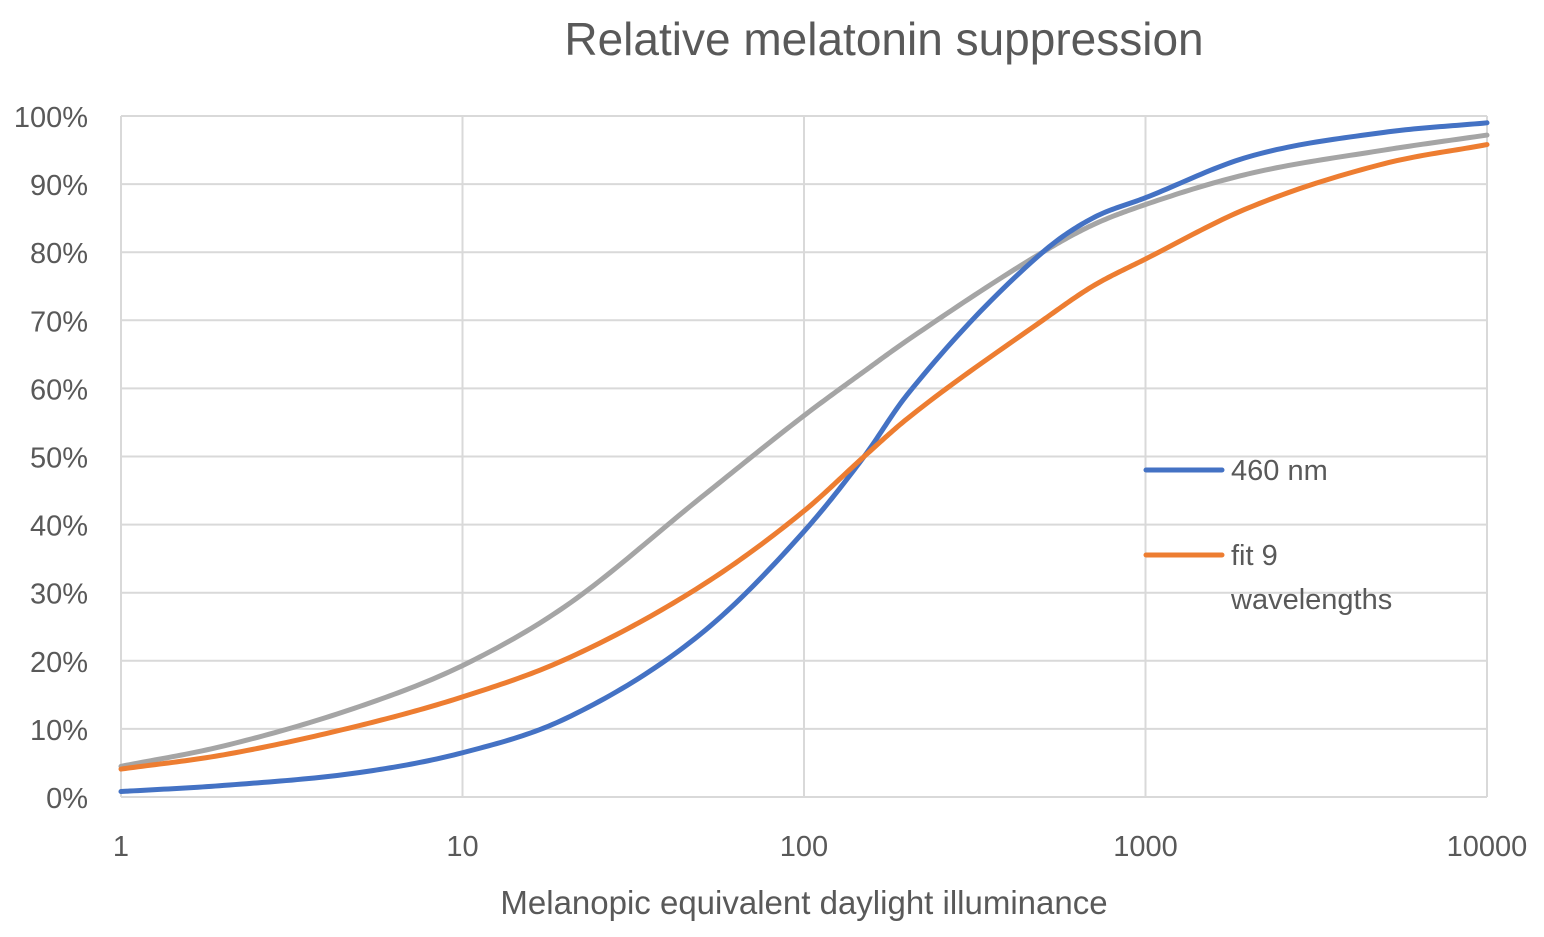 This screenshot has height=937, width=1544. What do you see at coordinates (59, 254) in the screenshot?
I see `y-tick-label: 80%` at bounding box center [59, 254].